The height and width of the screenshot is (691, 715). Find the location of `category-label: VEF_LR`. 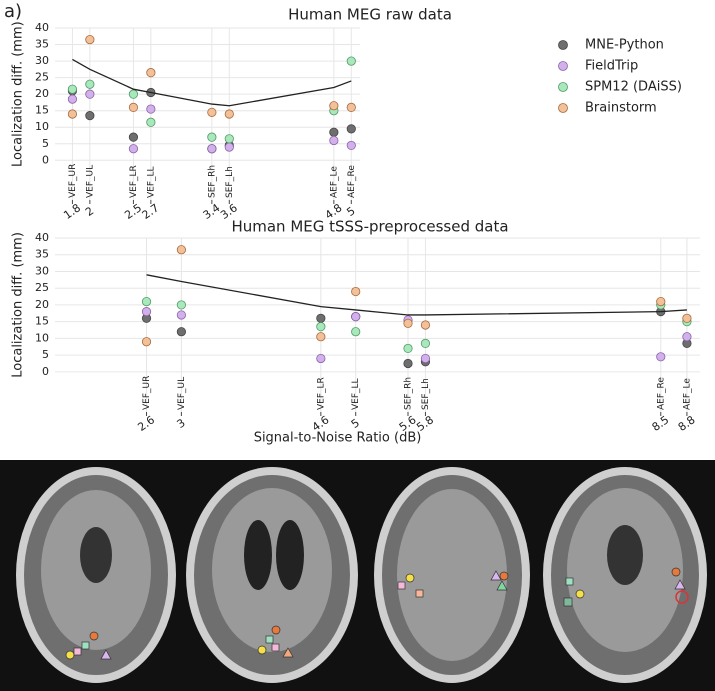

category-label: VEF_LR is located at coordinates (134, 181).